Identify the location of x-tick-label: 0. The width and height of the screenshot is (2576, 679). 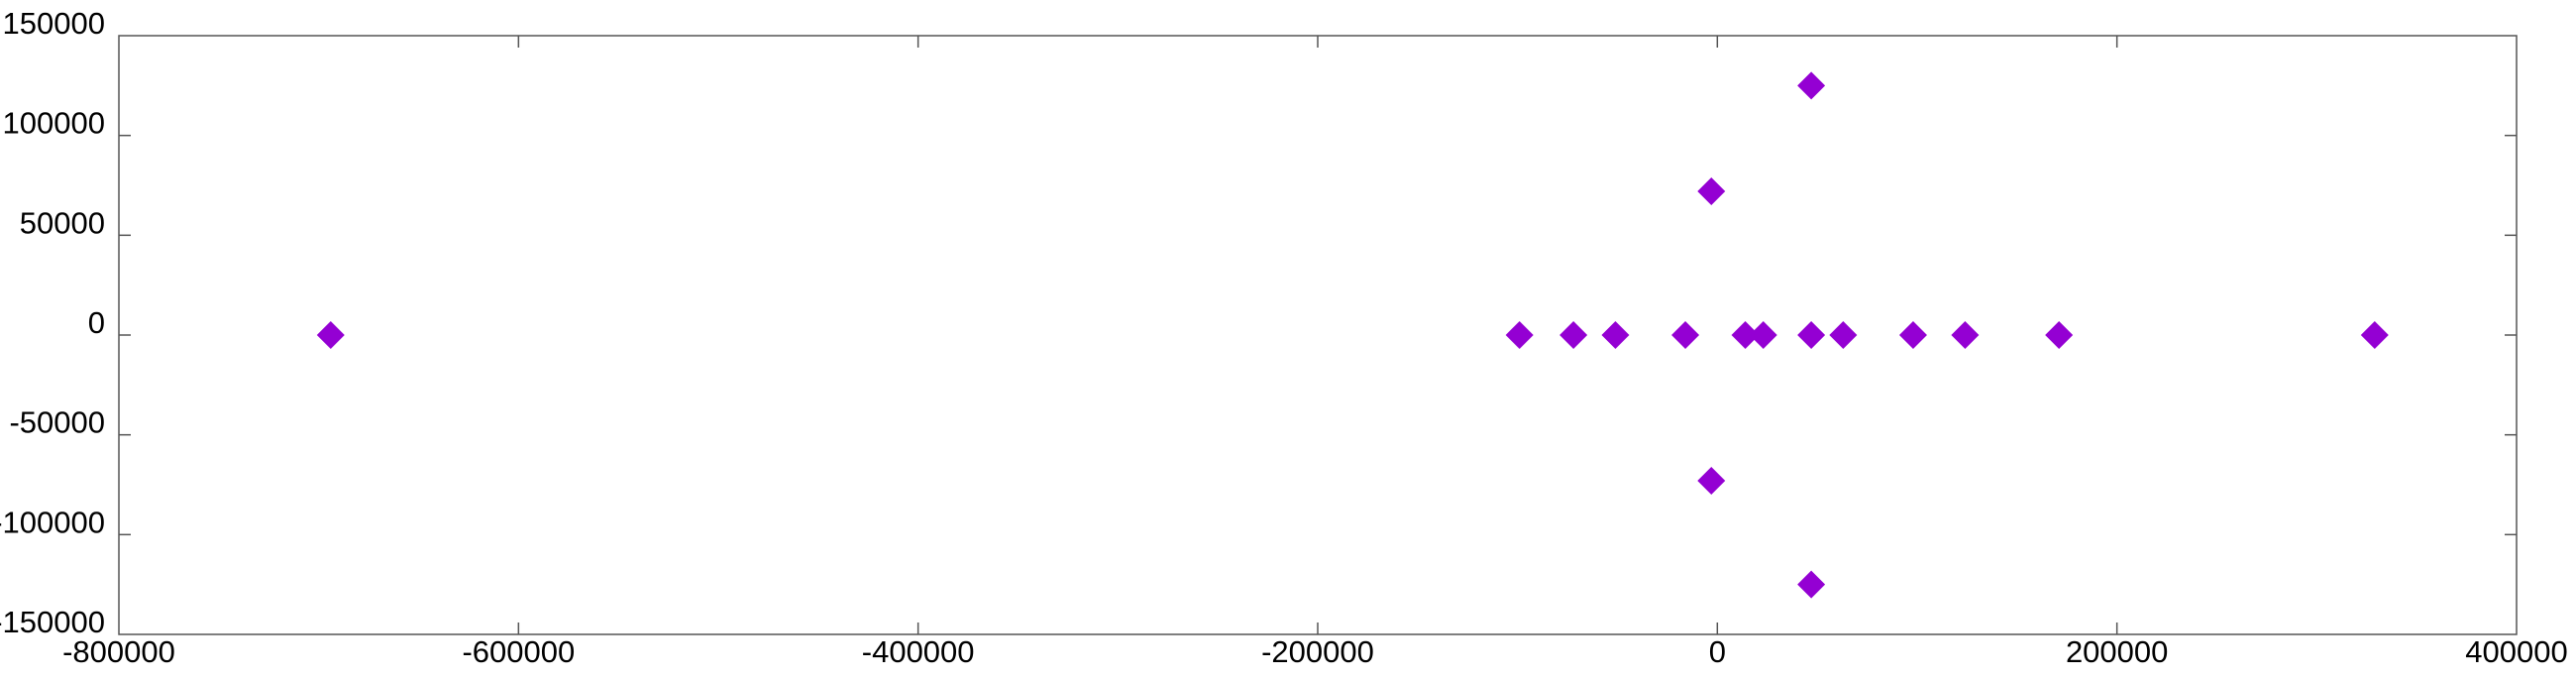
(1717, 651).